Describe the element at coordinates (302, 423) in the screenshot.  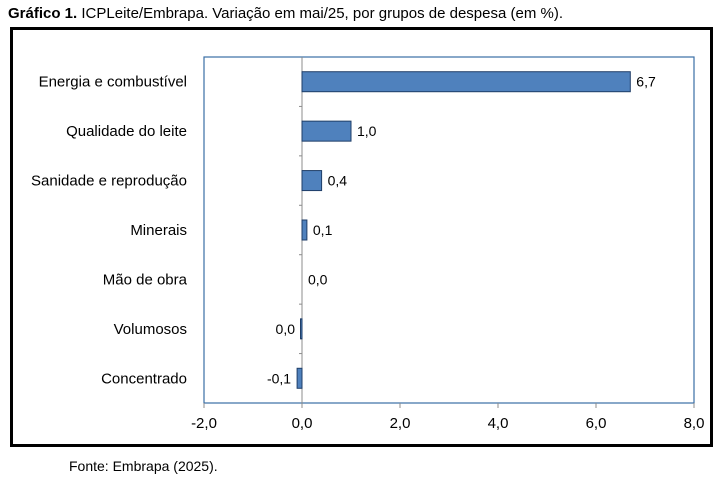
I see `x-tick-label: 0,0` at that location.